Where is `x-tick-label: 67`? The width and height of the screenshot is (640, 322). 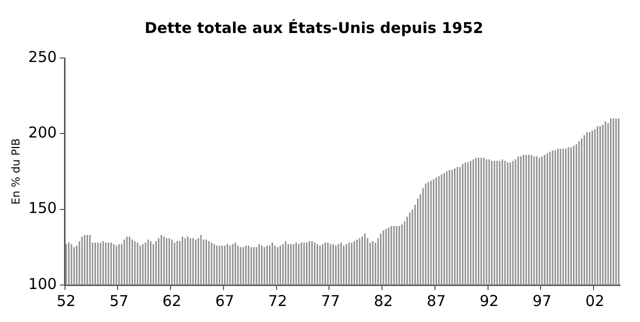 x-tick-label: 67 is located at coordinates (224, 301).